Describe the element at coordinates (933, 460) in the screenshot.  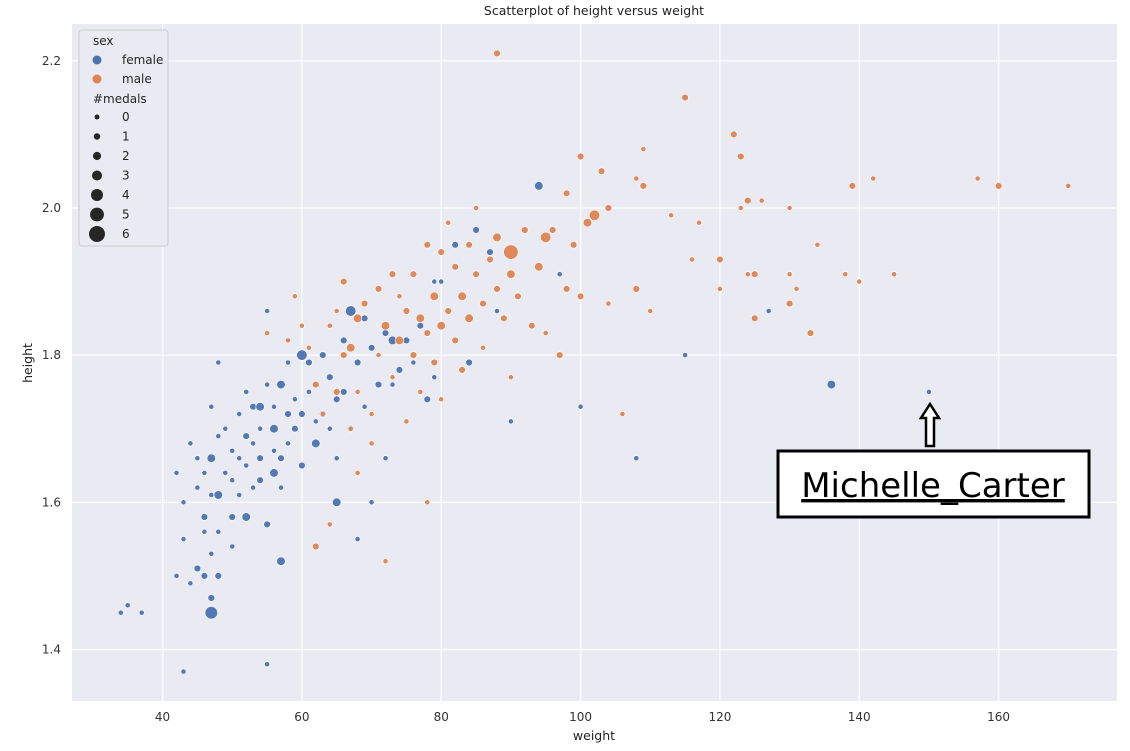
I see `annotation: Michelle_Carter` at that location.